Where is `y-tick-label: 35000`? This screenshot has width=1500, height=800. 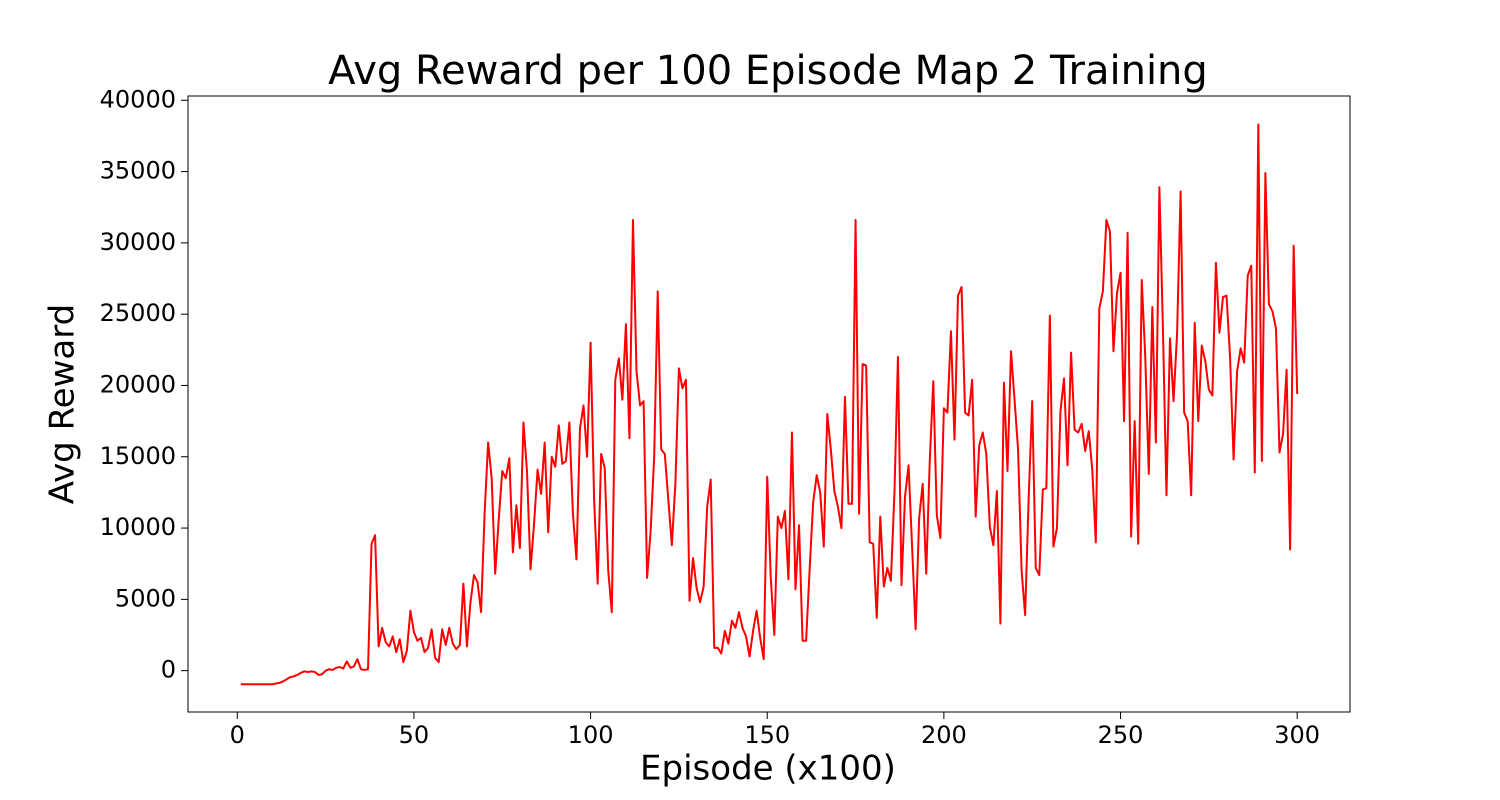
y-tick-label: 35000 is located at coordinates (138, 171).